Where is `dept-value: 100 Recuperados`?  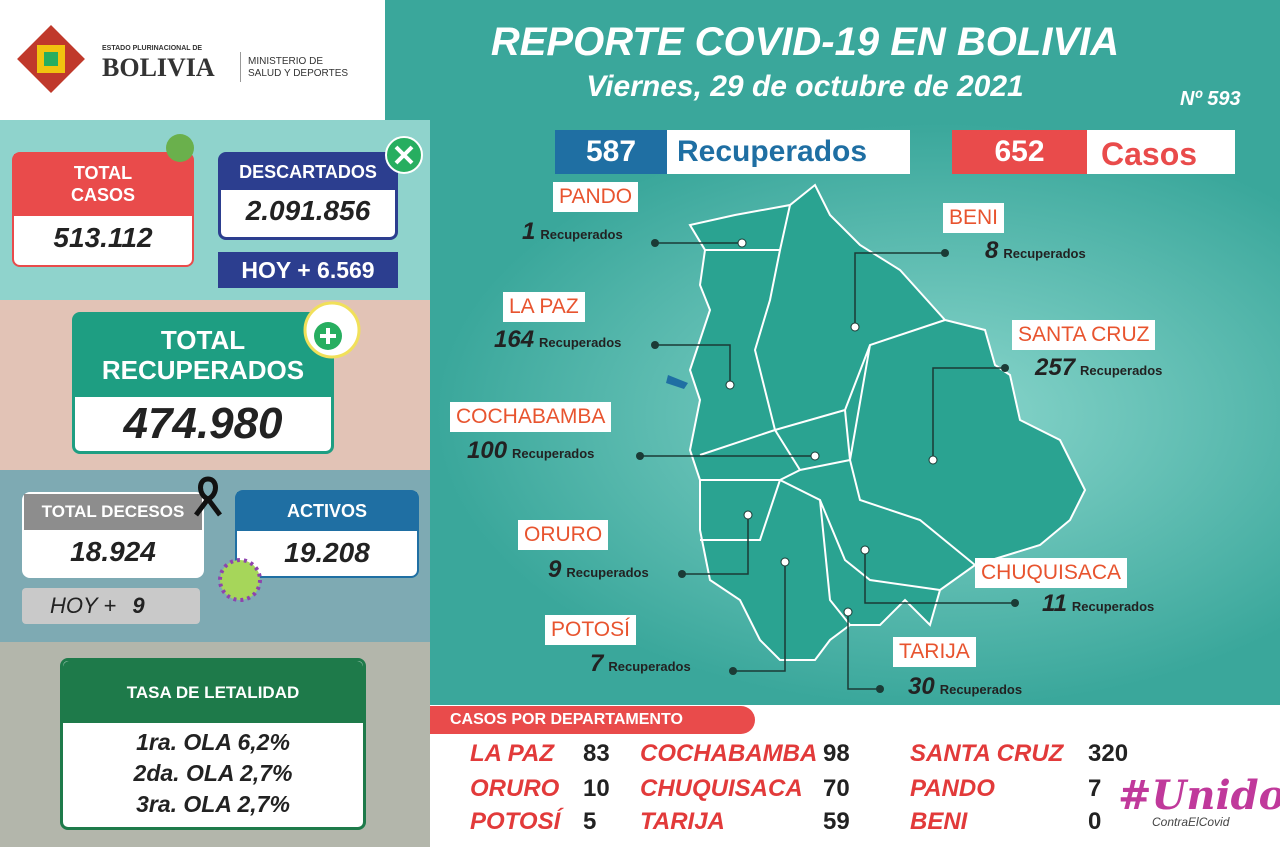
dept-value: 100 Recuperados is located at coordinates (530, 451).